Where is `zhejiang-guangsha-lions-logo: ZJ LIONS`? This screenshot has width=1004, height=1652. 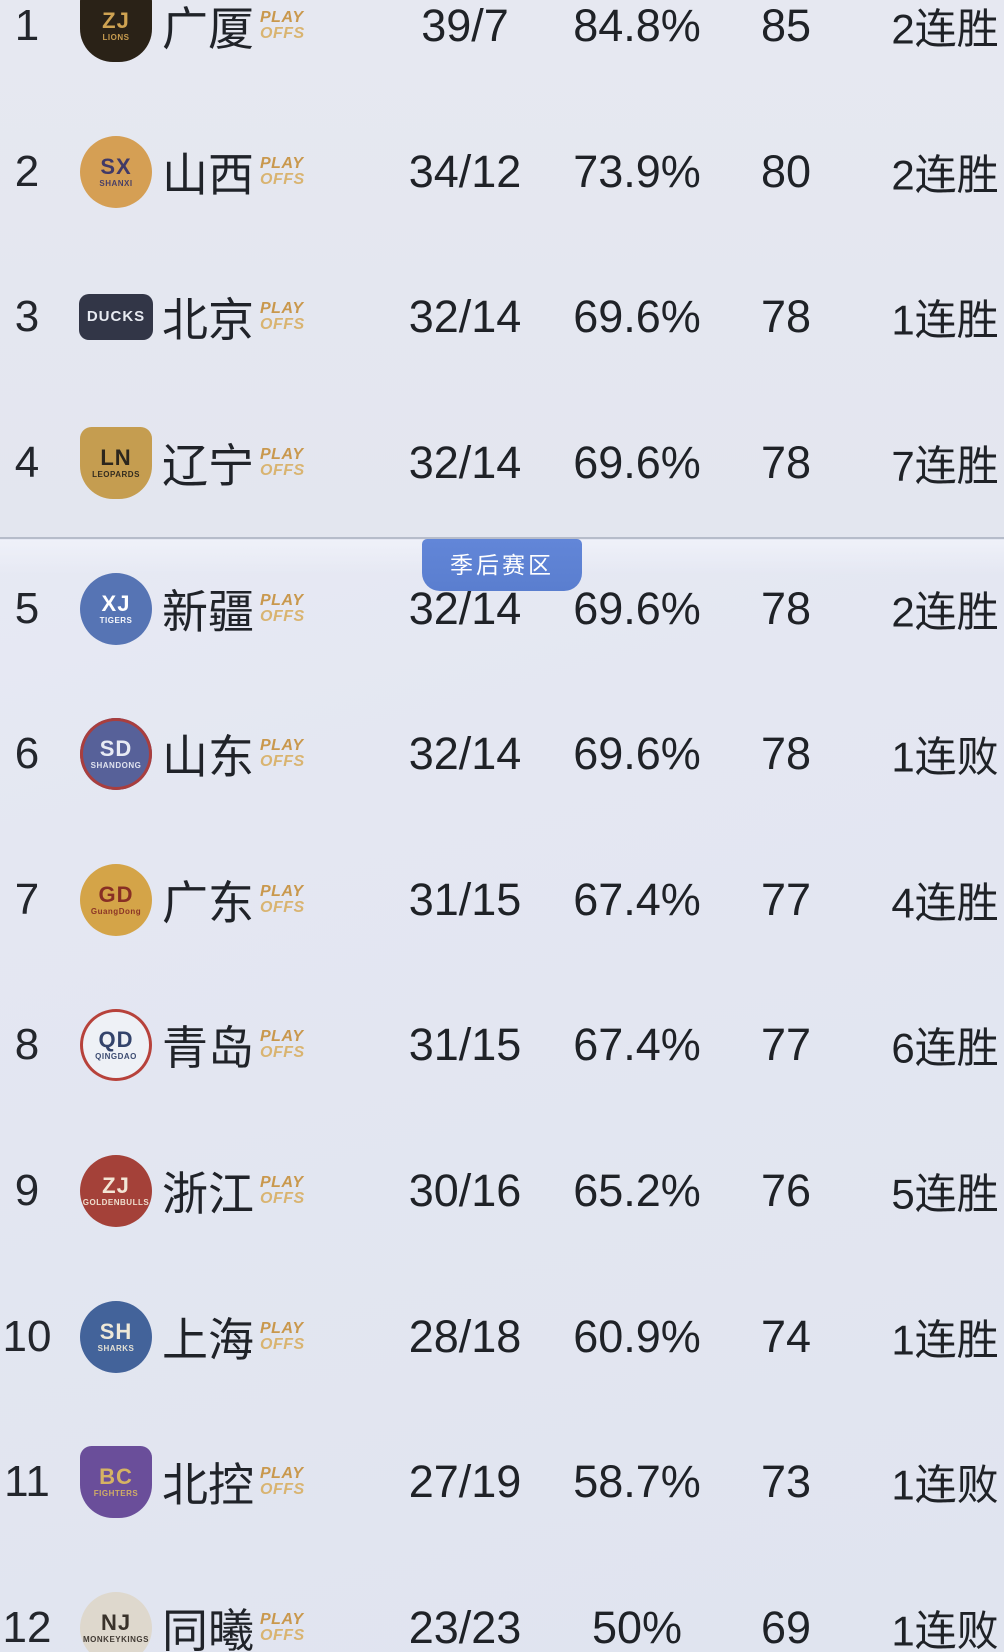
zhejiang-guangsha-lions-logo: ZJ LIONS is located at coordinates (116, 31).